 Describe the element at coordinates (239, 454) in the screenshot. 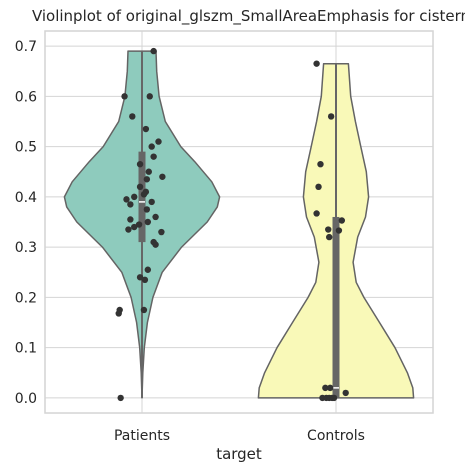

I see `x-axis-label: target` at that location.